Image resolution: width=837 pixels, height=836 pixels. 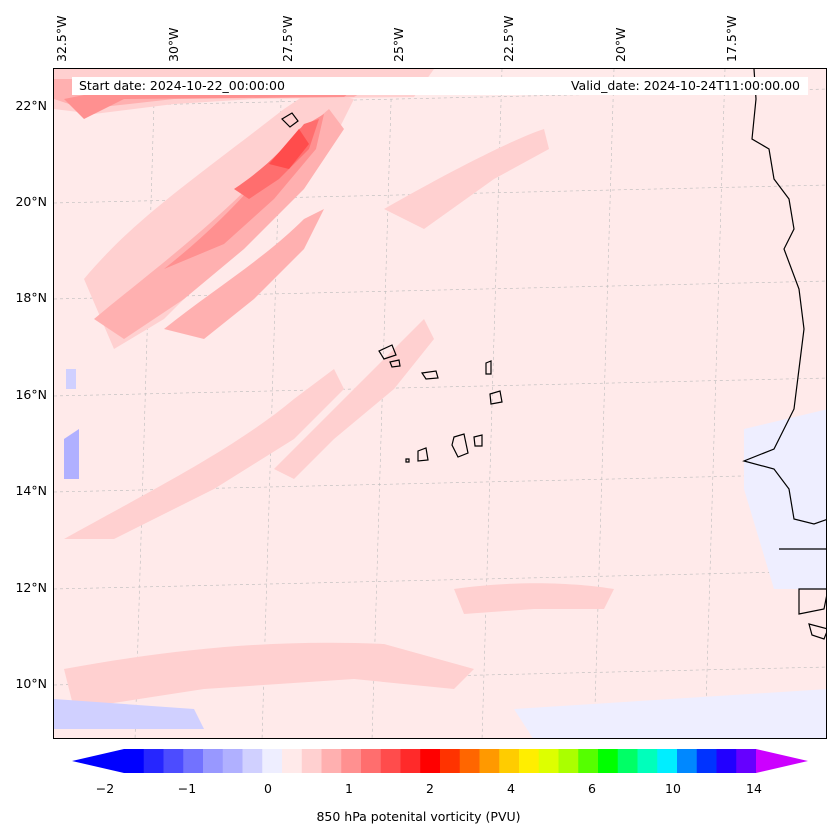 What do you see at coordinates (418, 816) in the screenshot?
I see `colorbar-title: 850 hPa potenital vorticity (PVU)` at bounding box center [418, 816].